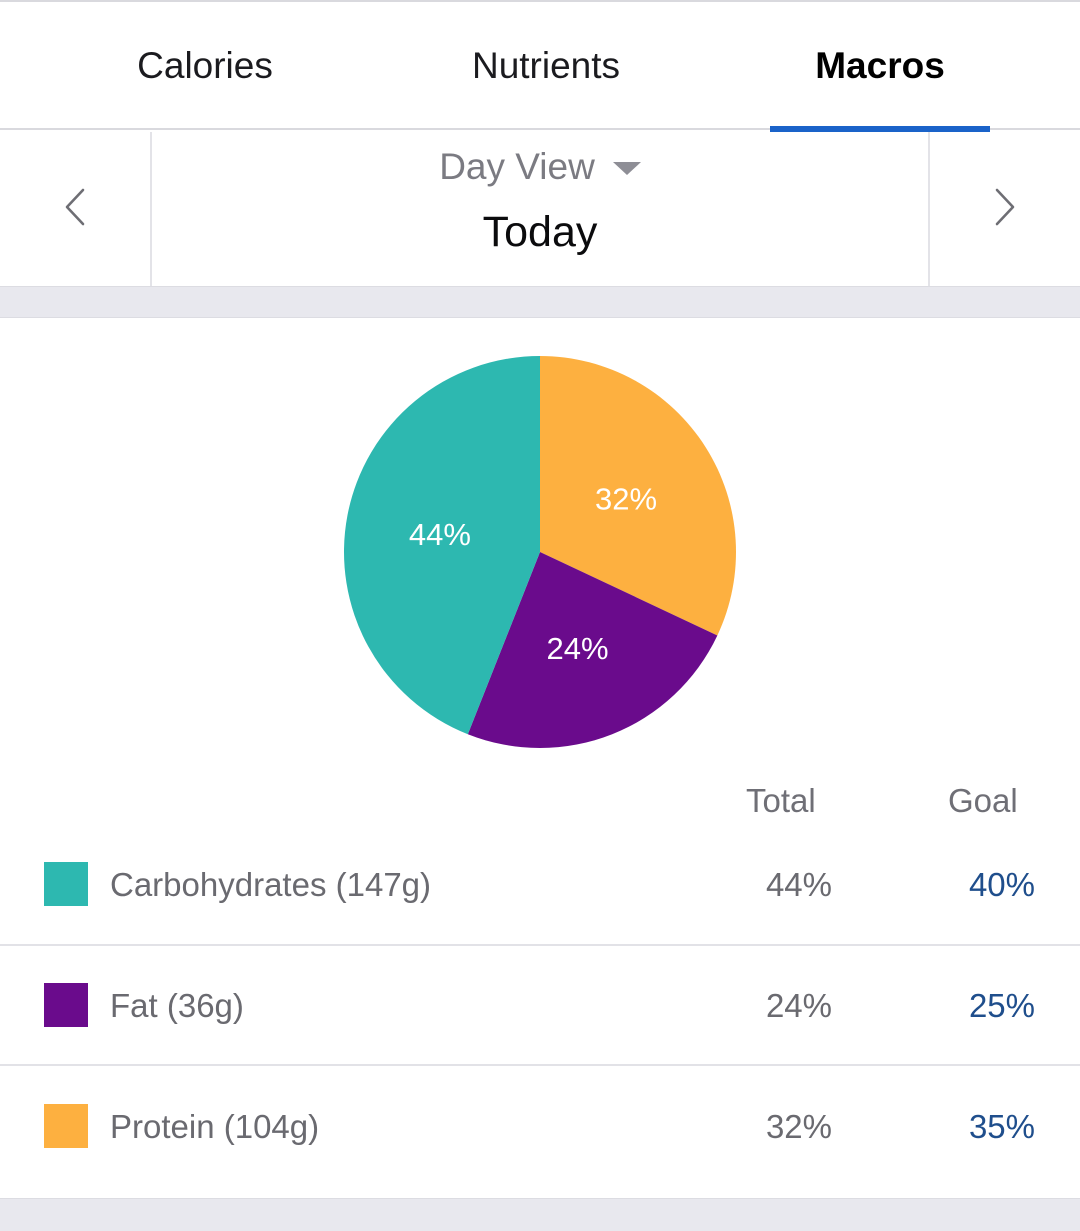 The image size is (1080, 1231). Describe the element at coordinates (1001, 1005) in the screenshot. I see `macro-goal: 25%` at that location.